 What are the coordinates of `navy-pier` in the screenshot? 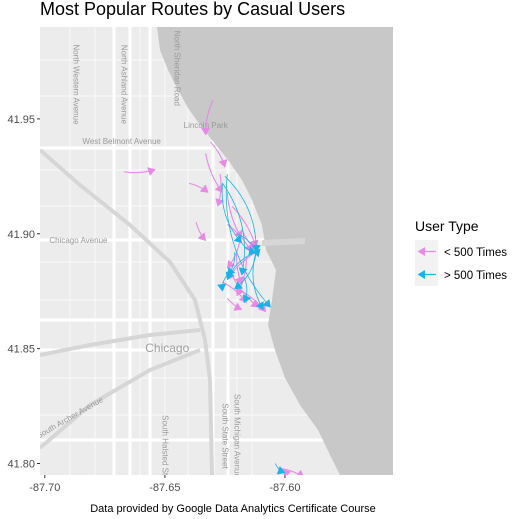 It's located at (283, 242).